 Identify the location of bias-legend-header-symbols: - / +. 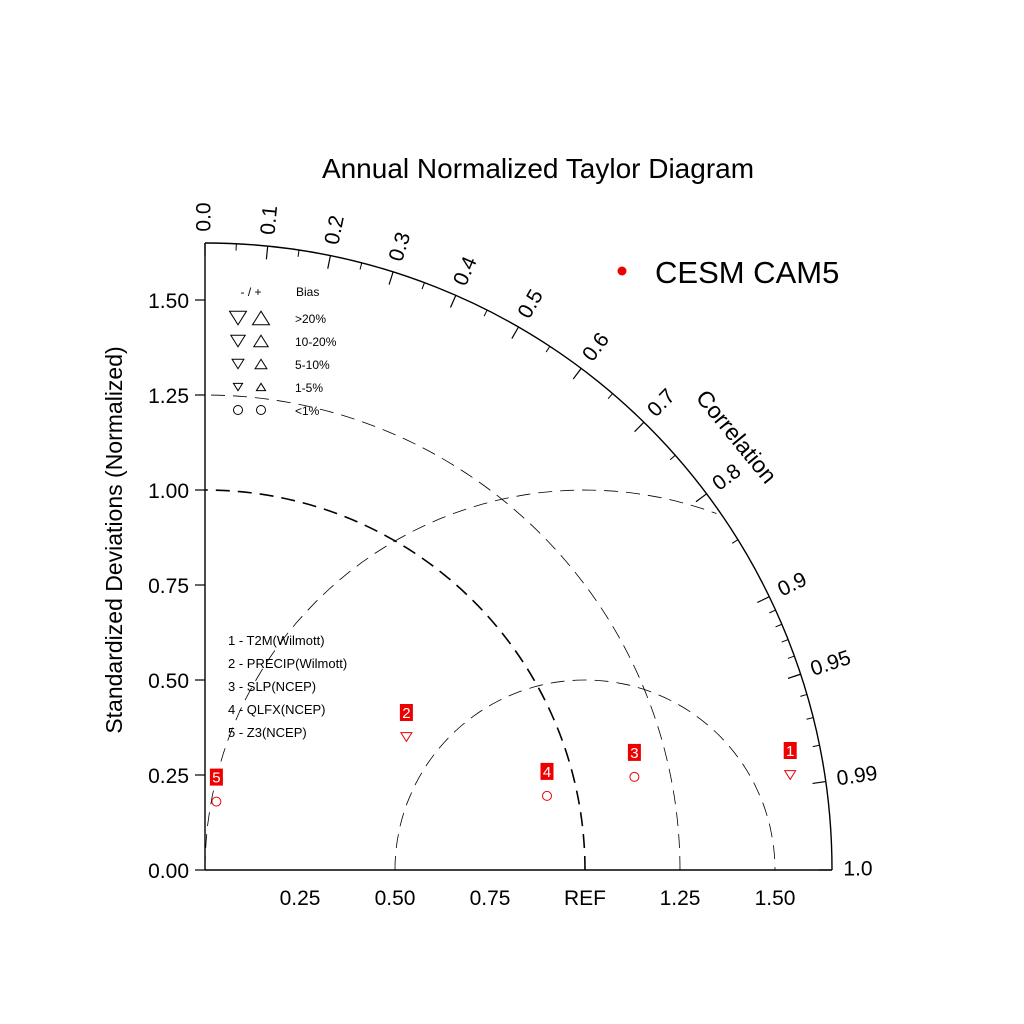
(250, 292).